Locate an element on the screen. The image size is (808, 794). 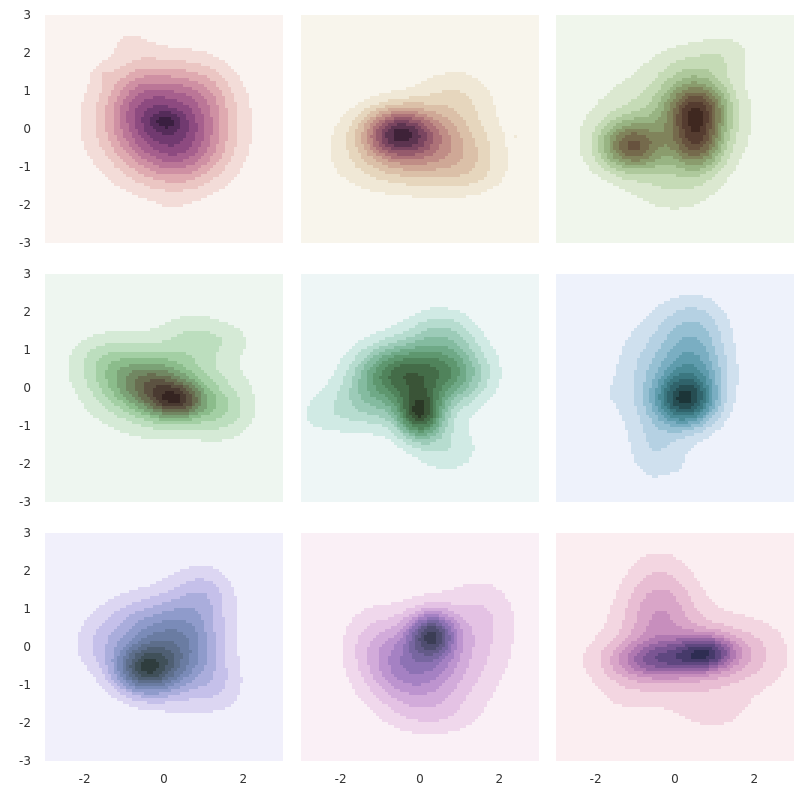
panel-r3c2 is located at coordinates (420, 647).